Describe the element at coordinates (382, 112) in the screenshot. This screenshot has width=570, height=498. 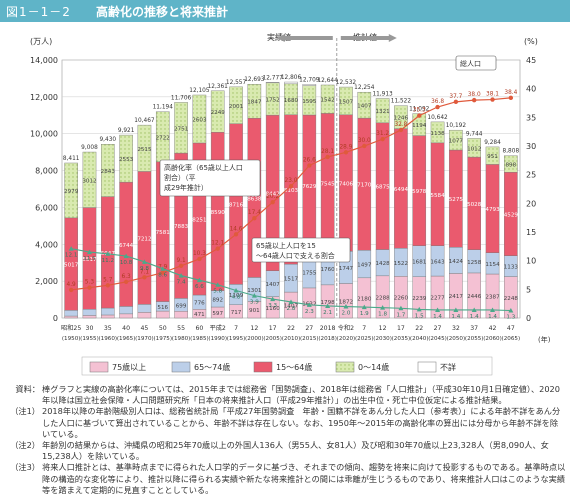
I see `data-label: 1321` at that location.